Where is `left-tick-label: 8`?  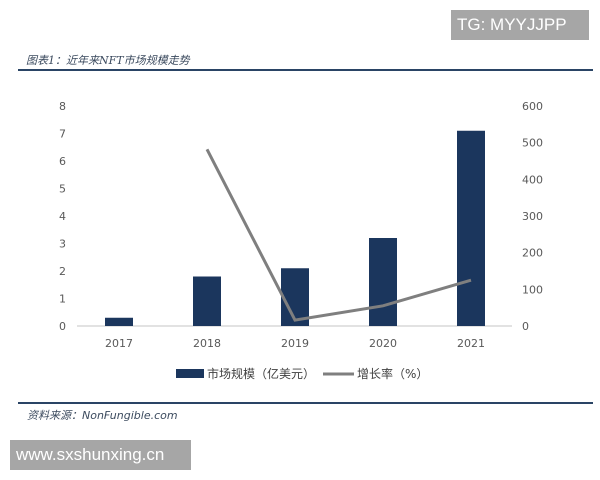 left-tick-label: 8 is located at coordinates (62, 106).